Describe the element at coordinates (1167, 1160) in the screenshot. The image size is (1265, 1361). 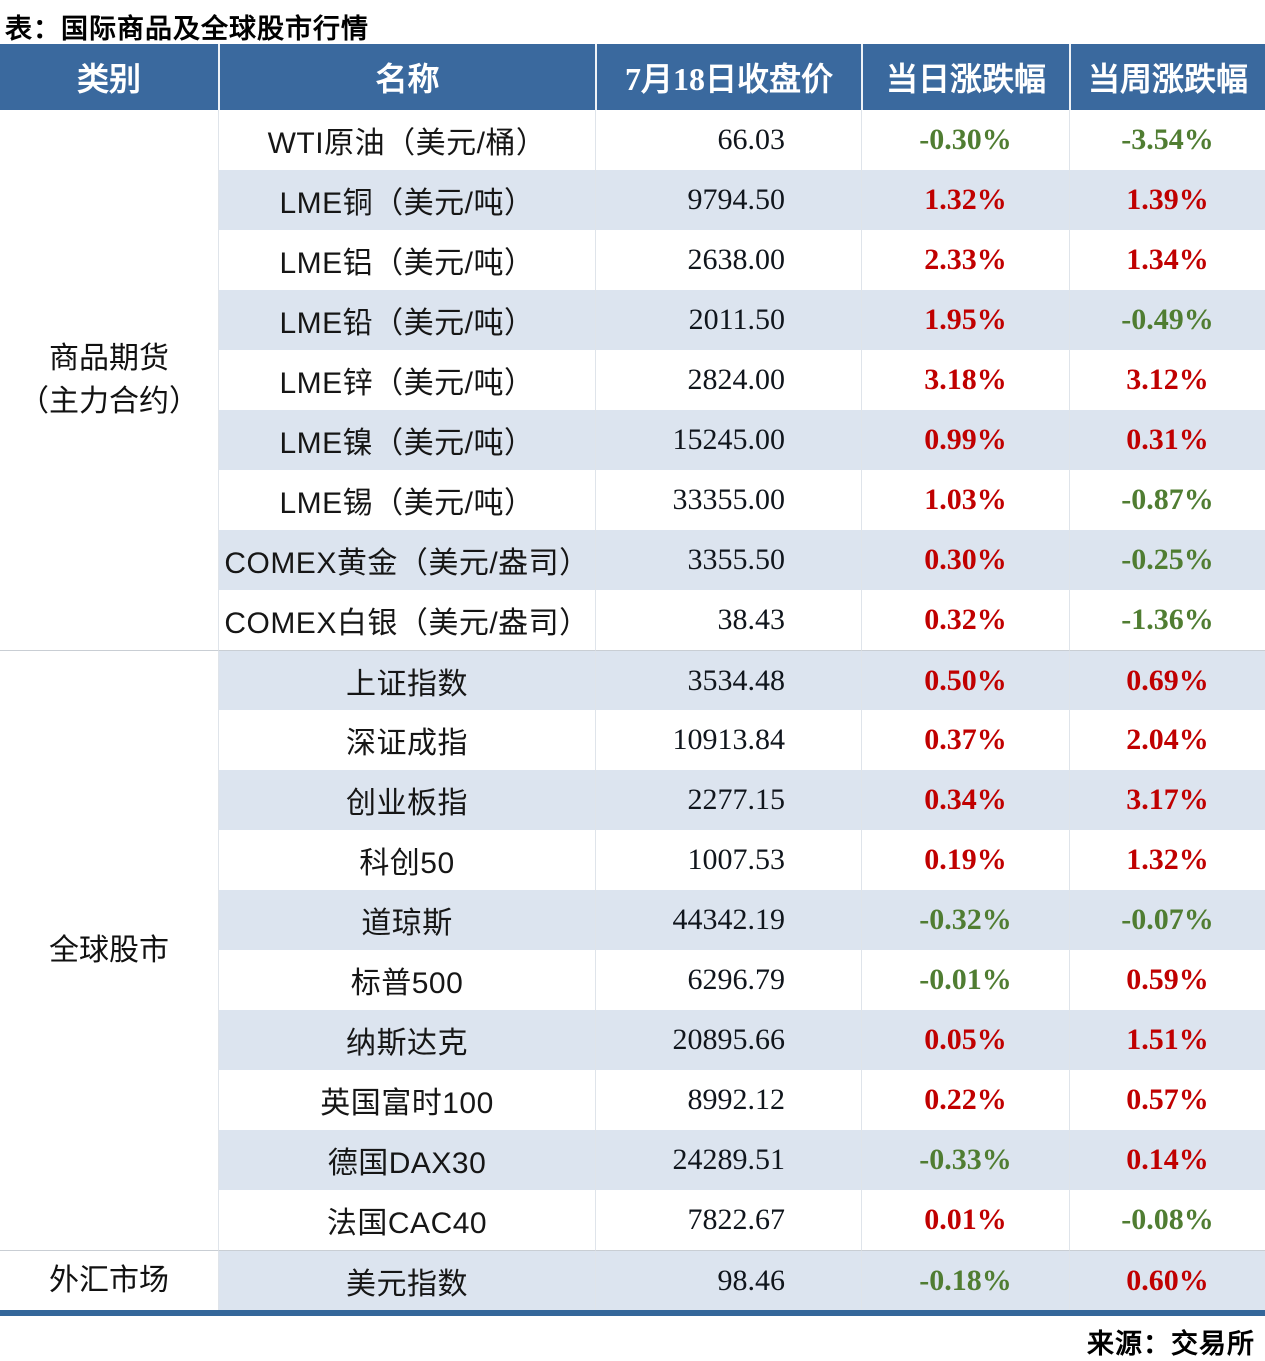
I see `week-change-cell: 0.14%` at that location.